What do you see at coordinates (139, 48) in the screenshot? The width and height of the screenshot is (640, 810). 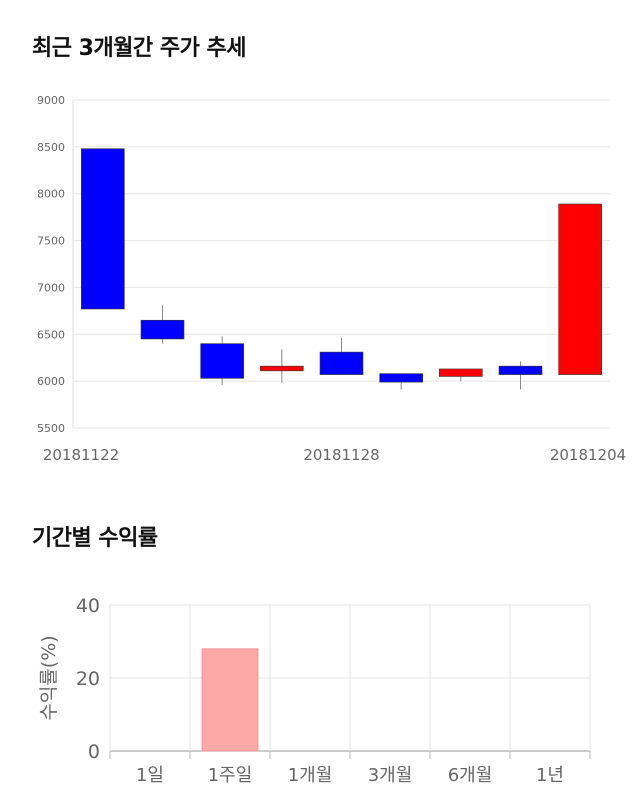 I see `price-trend-title: 최근 3개월간 주가 추세` at bounding box center [139, 48].